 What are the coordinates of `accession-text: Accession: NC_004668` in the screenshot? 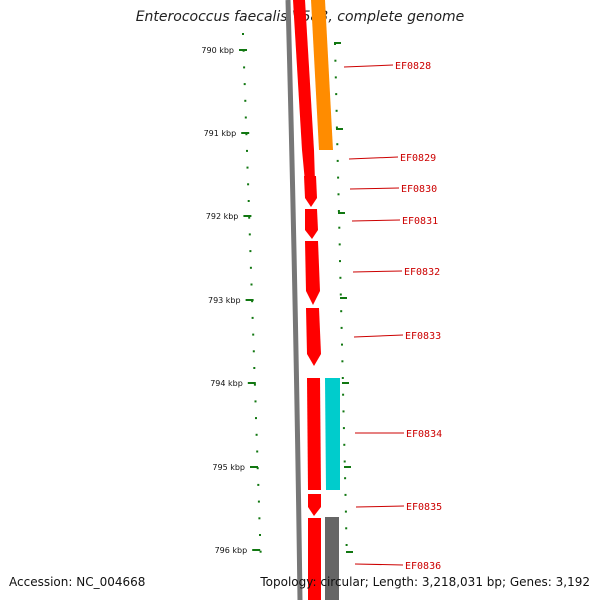 It's located at (77, 582).